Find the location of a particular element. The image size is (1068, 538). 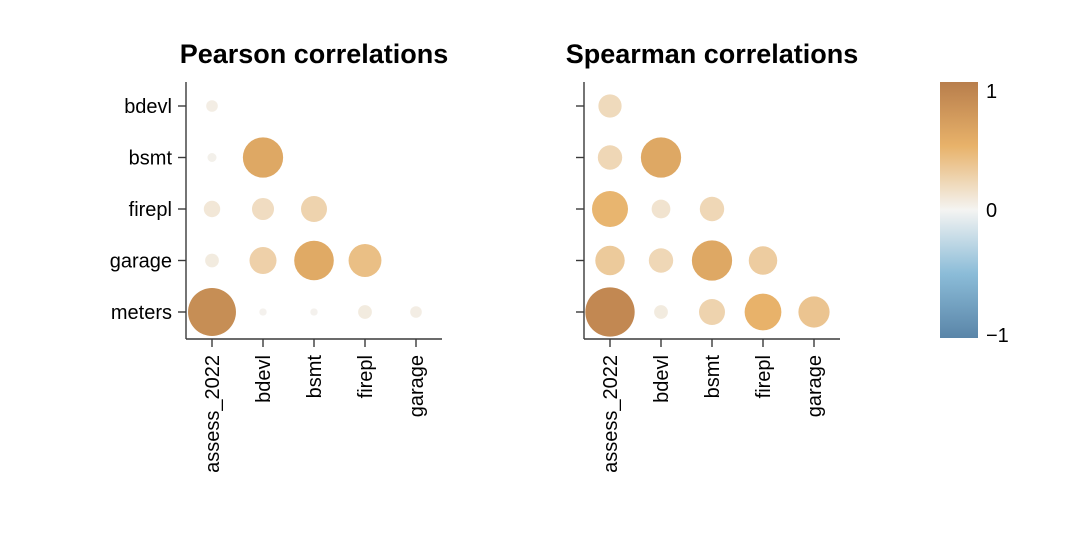

colorbar-tick-label: 1 is located at coordinates (991, 92).